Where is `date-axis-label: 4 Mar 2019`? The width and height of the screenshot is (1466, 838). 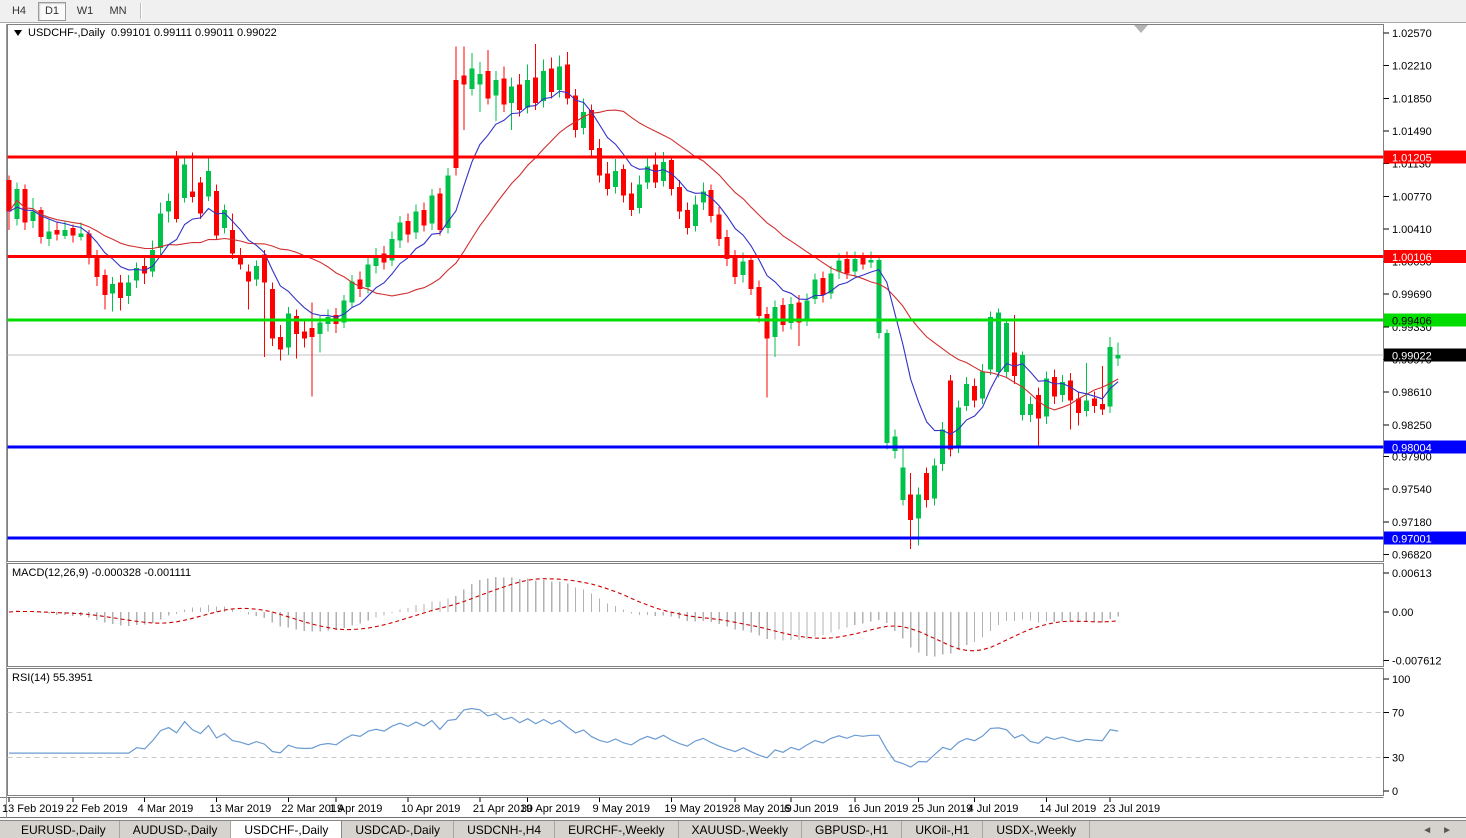 date-axis-label: 4 Mar 2019 is located at coordinates (166, 809).